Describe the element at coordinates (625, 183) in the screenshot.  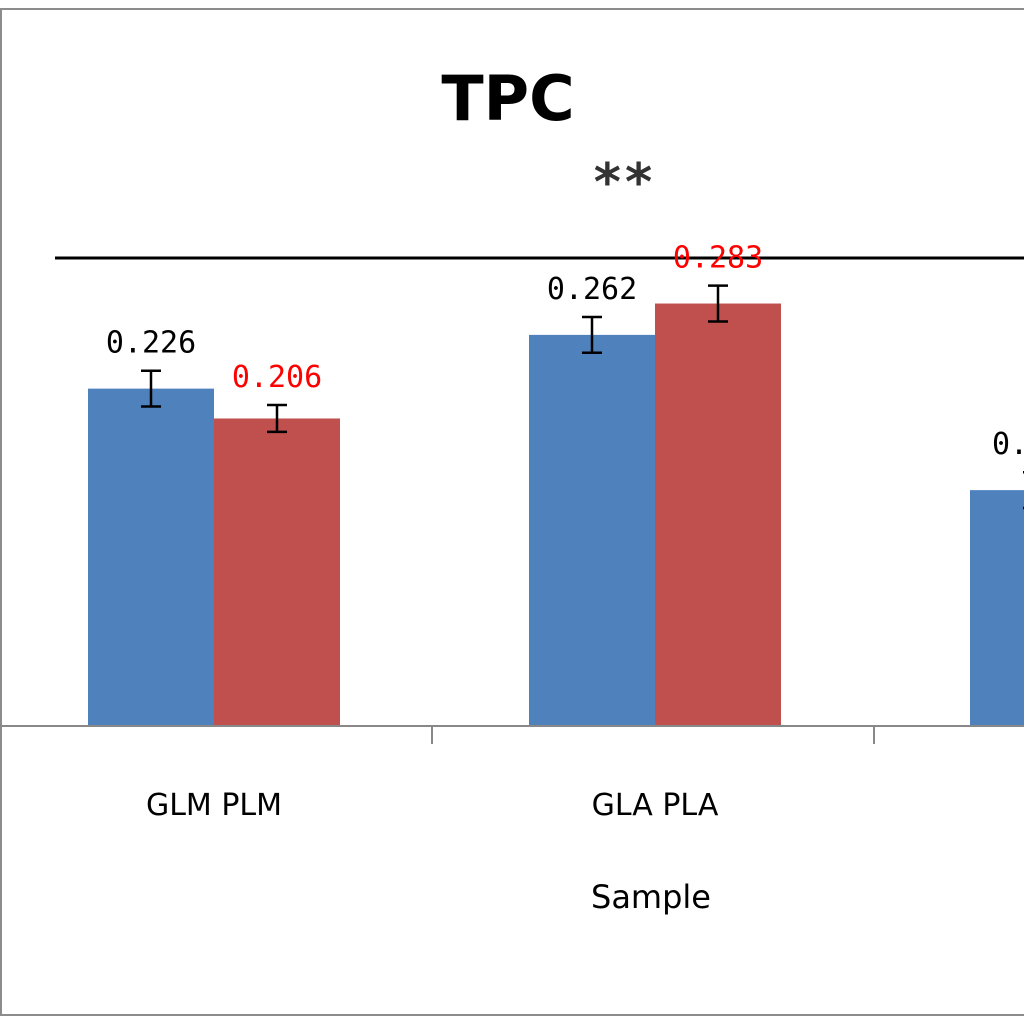
I see `significance-marker: **` at that location.